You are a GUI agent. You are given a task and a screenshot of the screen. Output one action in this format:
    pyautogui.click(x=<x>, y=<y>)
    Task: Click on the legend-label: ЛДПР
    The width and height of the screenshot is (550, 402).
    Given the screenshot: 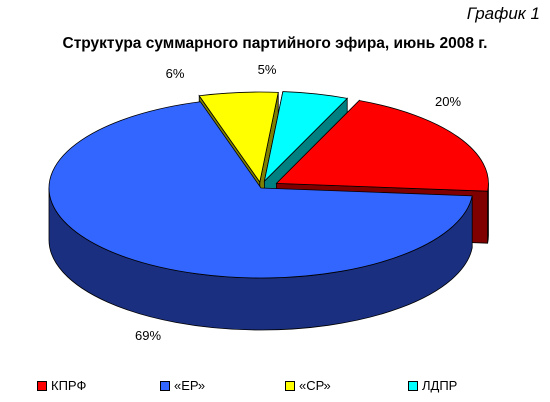 What is the action you would take?
    pyautogui.click(x=440, y=385)
    